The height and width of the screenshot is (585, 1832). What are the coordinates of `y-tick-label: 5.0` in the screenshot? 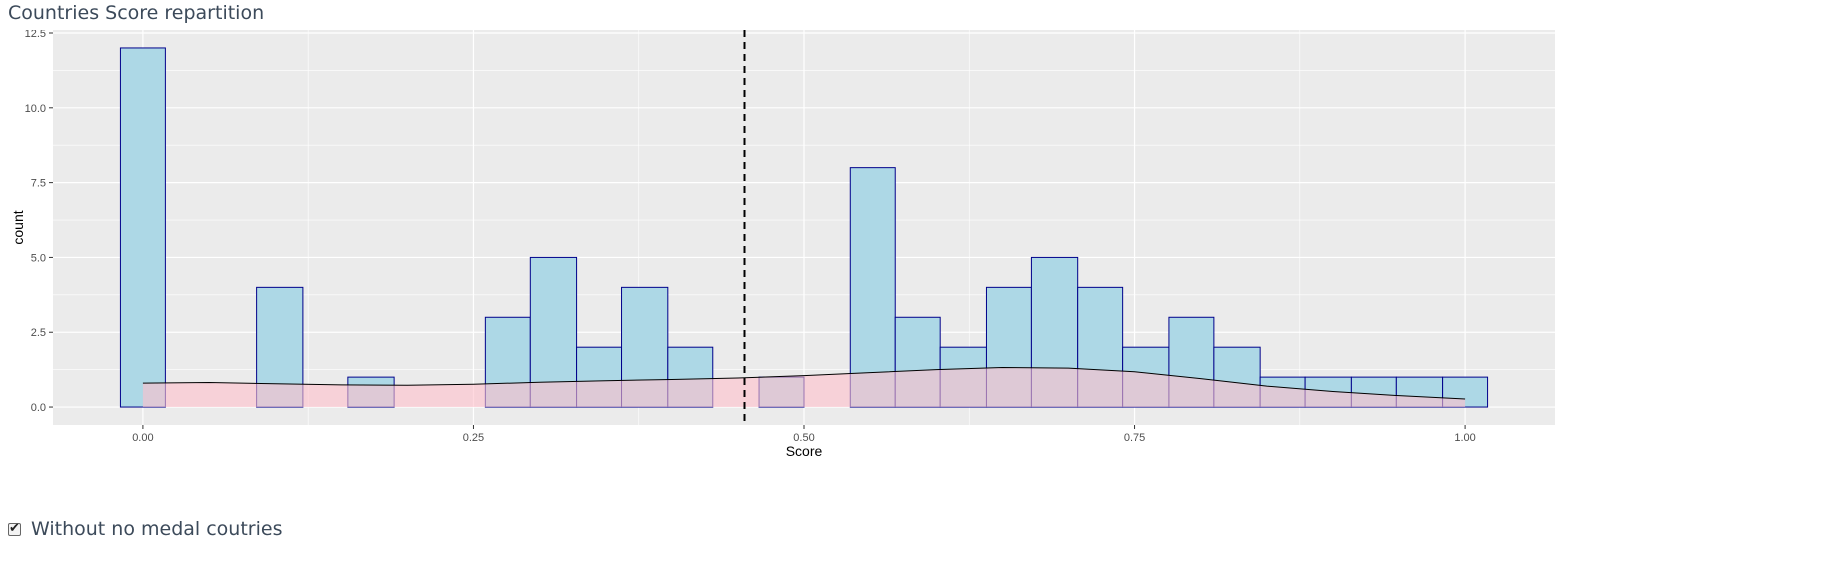 It's located at (38, 258).